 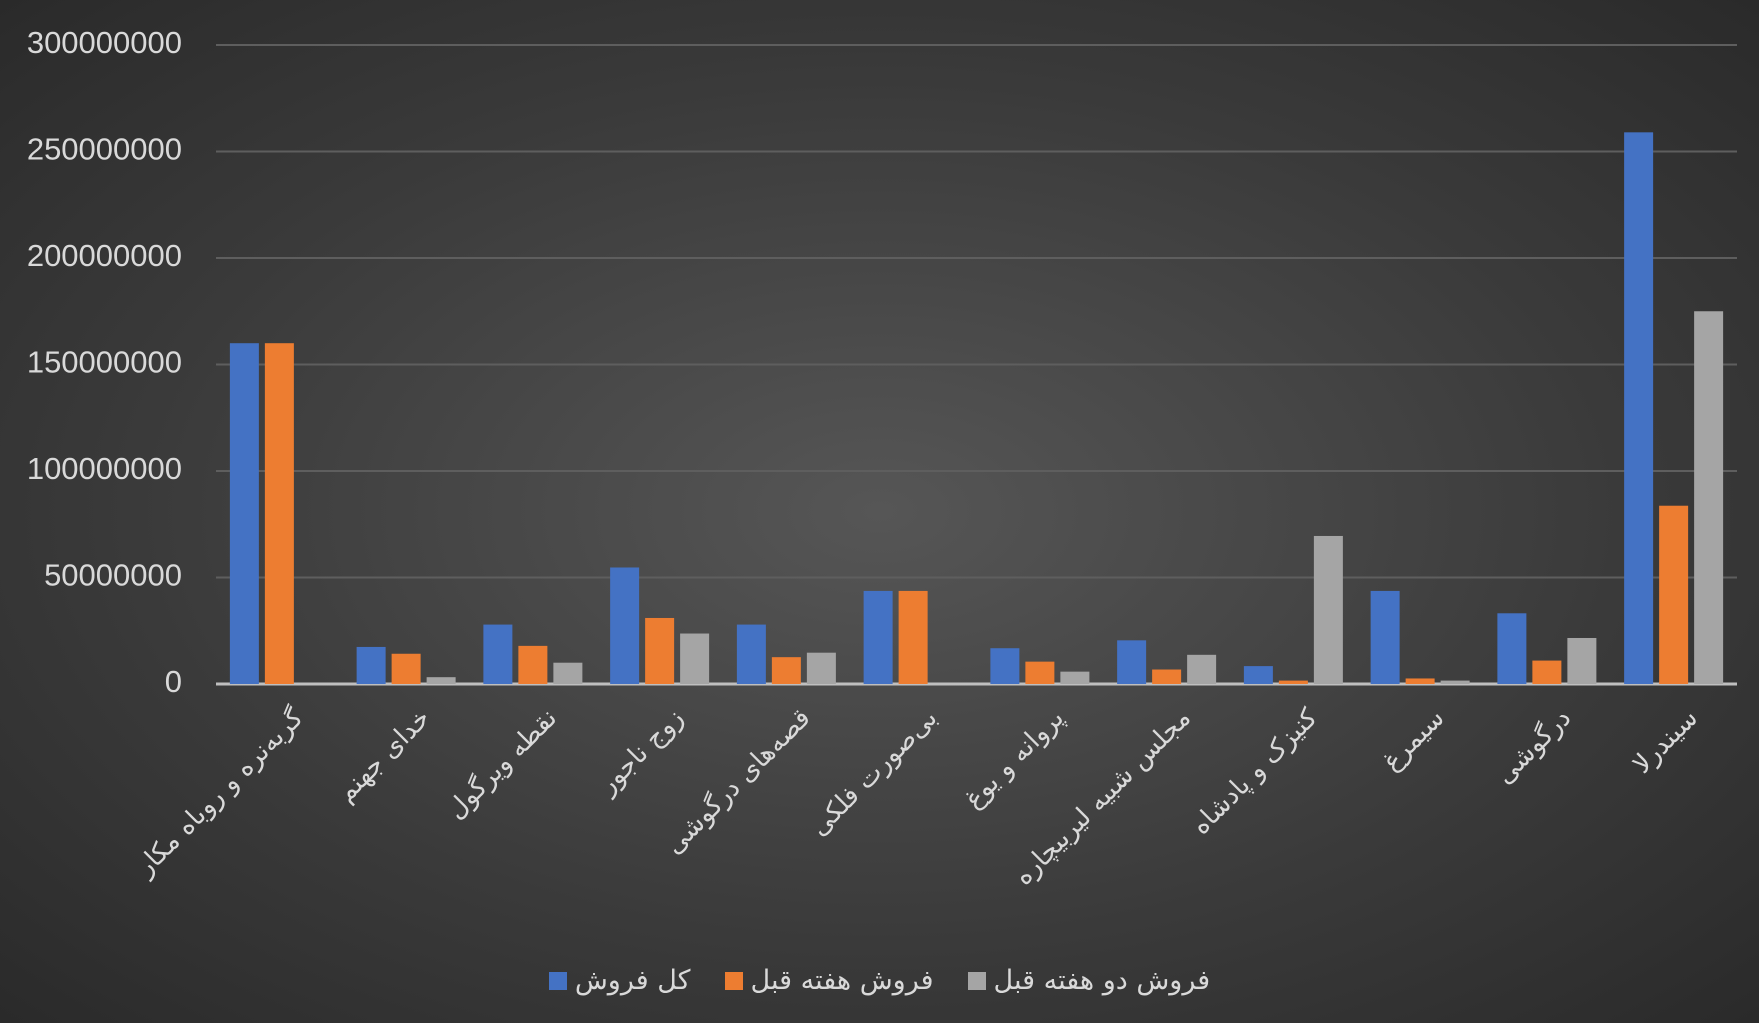 I want to click on x-tick-label: سیندرلا, so click(x=1665, y=741).